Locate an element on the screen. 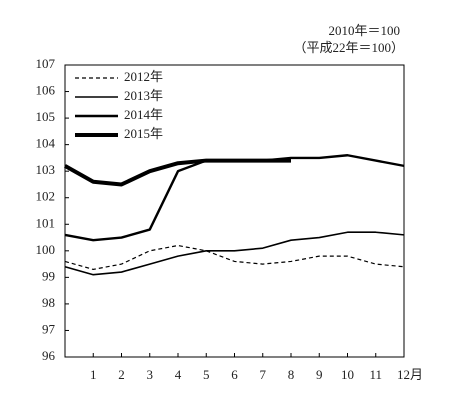  y-tick-label: 105 is located at coordinates (46, 116).